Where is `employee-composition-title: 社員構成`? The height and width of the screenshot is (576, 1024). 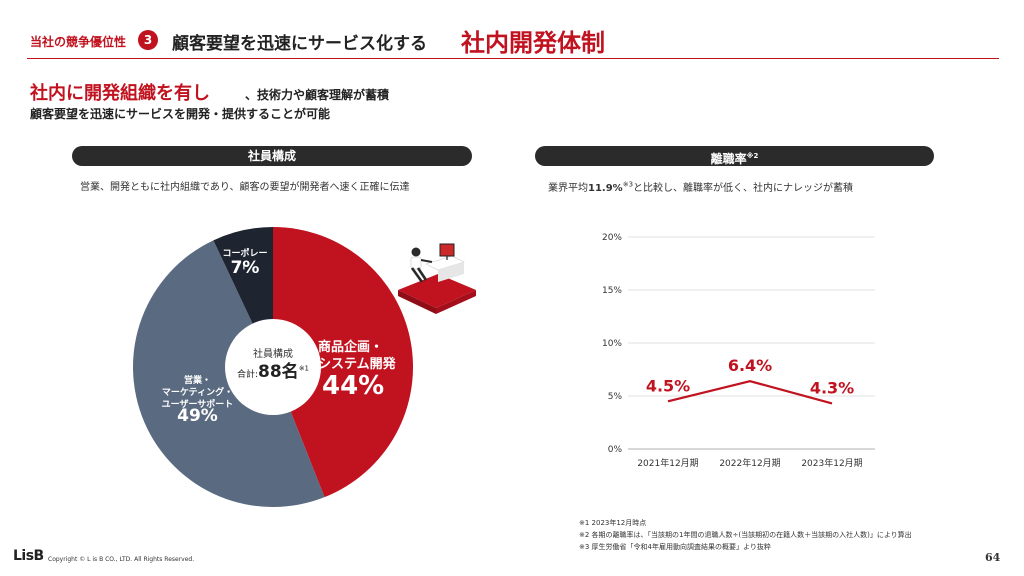 employee-composition-title: 社員構成 is located at coordinates (271, 156).